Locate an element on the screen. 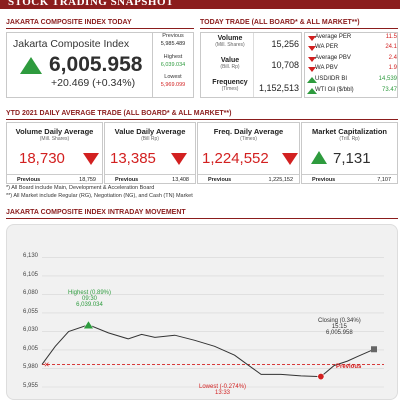  indicator-value: 14,539 is located at coordinates (387, 79).